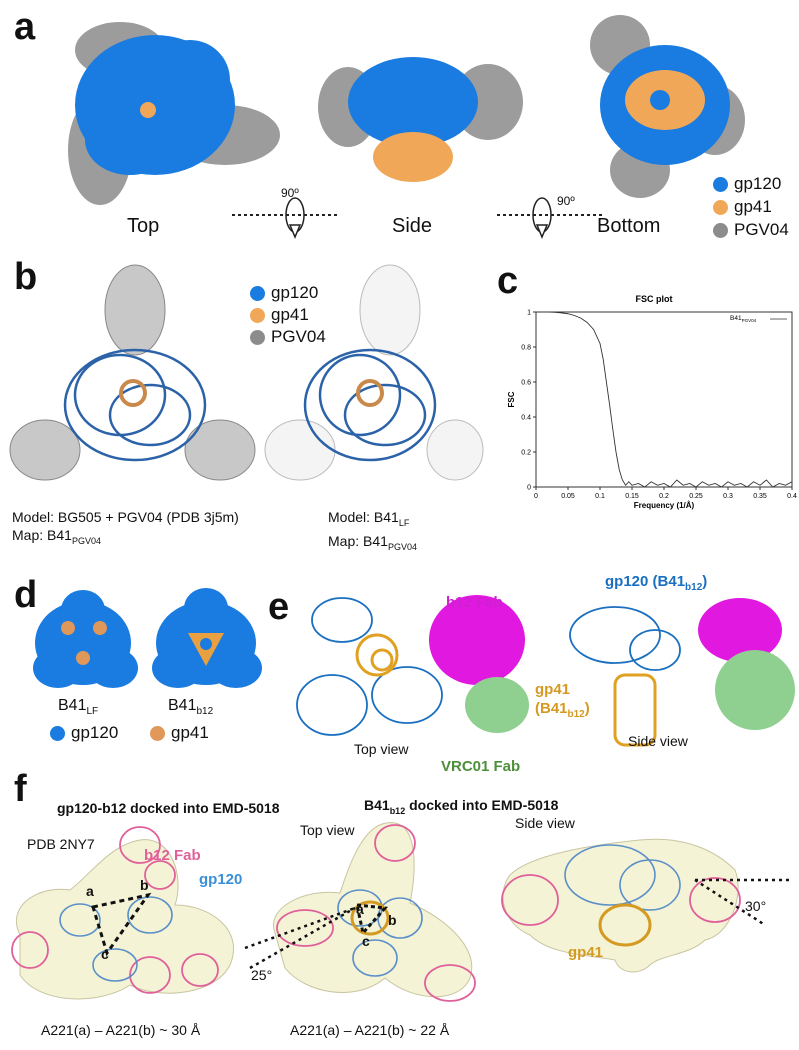 This screenshot has width=799, height=1050. What do you see at coordinates (85, 639) in the screenshot?
I see `panel-d-b41lf-surface` at bounding box center [85, 639].